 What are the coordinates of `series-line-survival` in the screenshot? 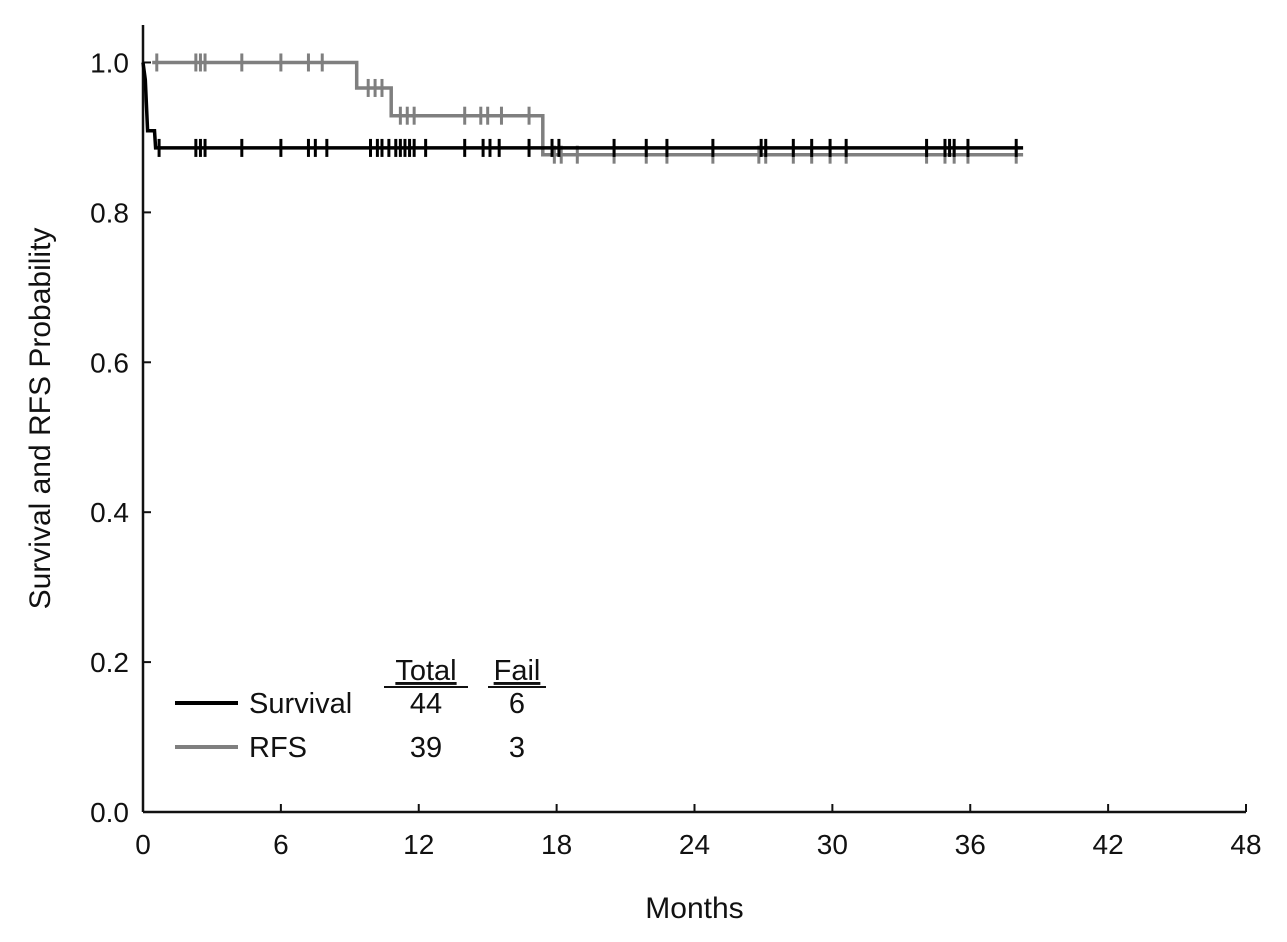 It's located at (582, 106).